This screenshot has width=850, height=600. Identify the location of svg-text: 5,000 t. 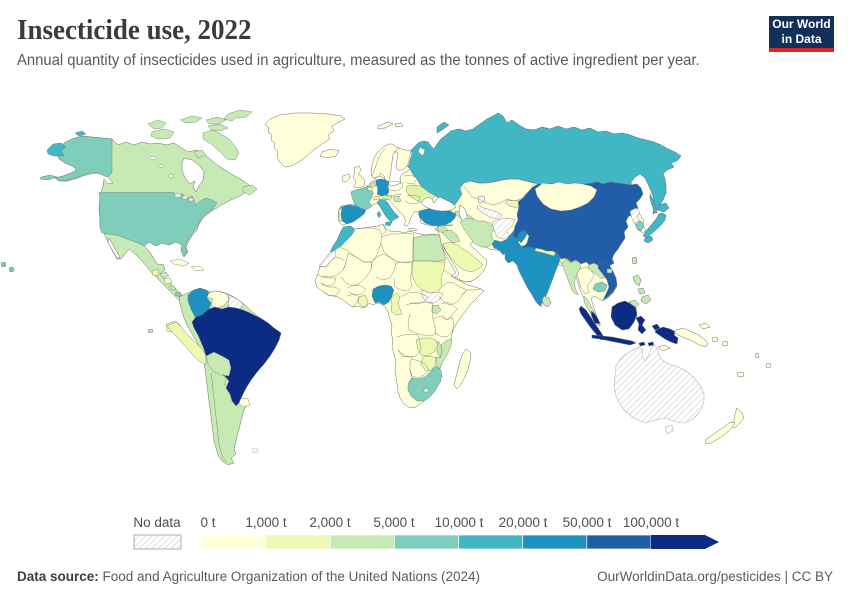
(394, 522).